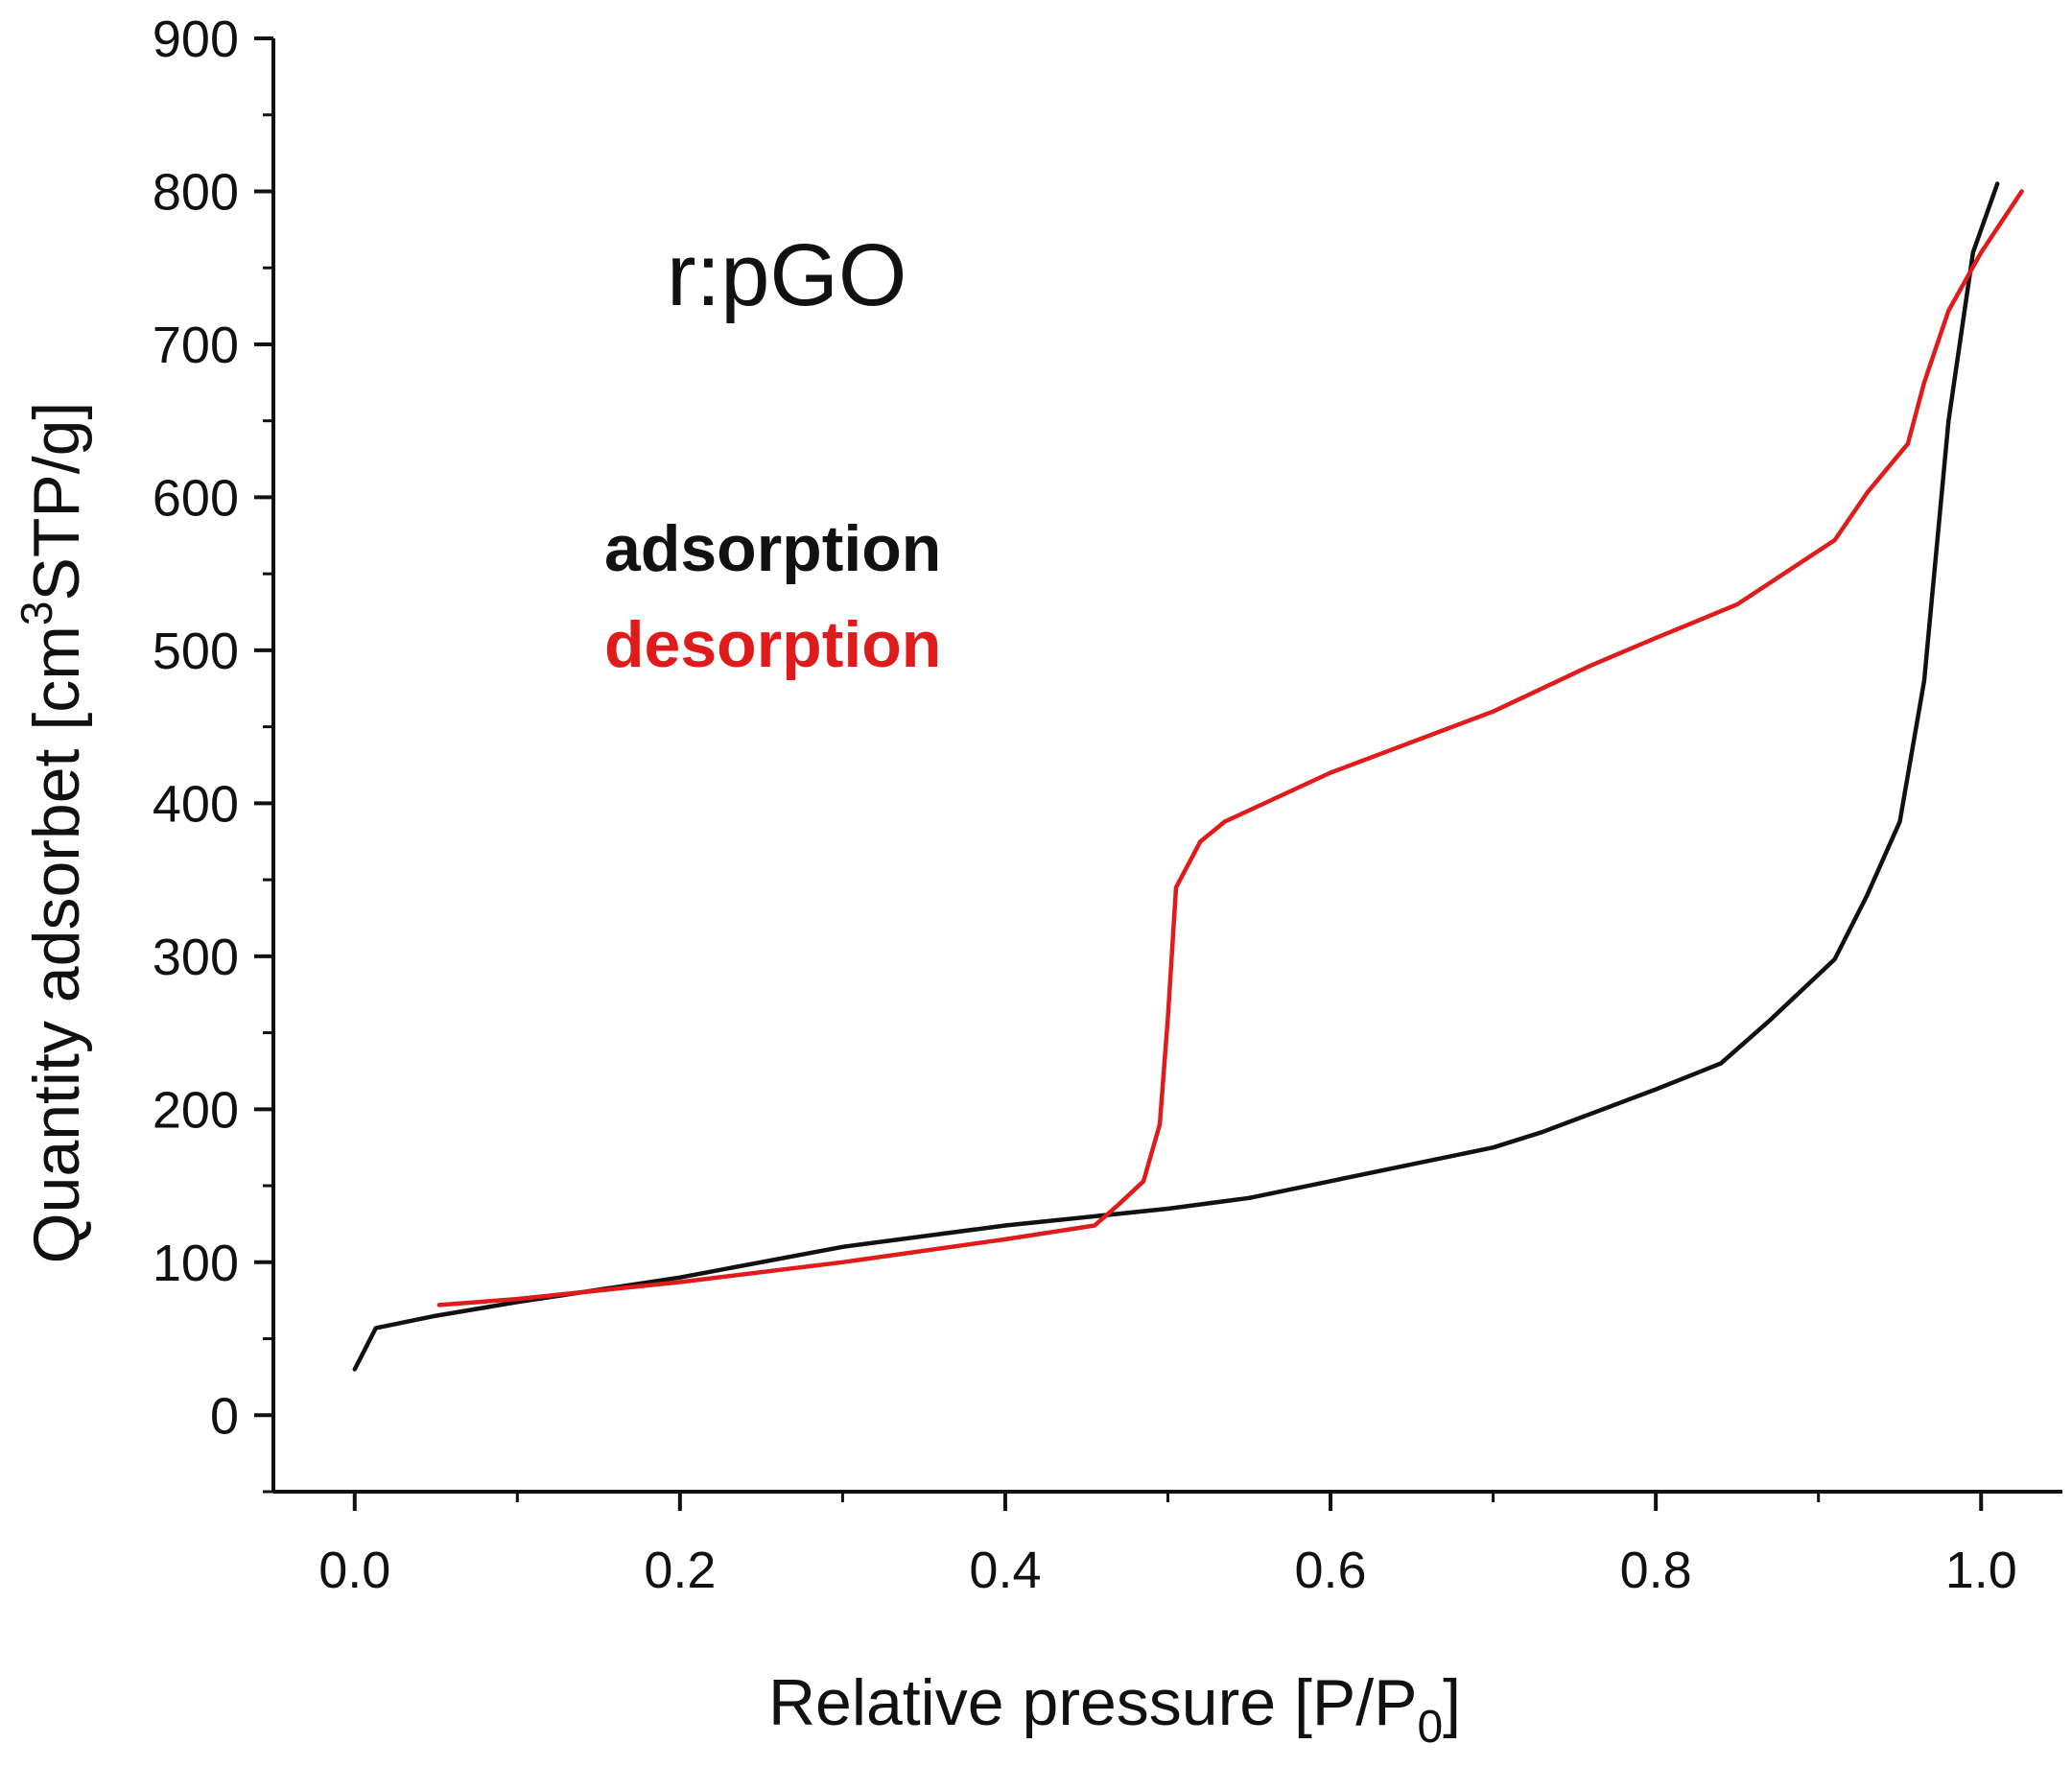 This screenshot has width=2072, height=1767. Describe the element at coordinates (786, 275) in the screenshot. I see `sample-annotation: r:pGO` at that location.